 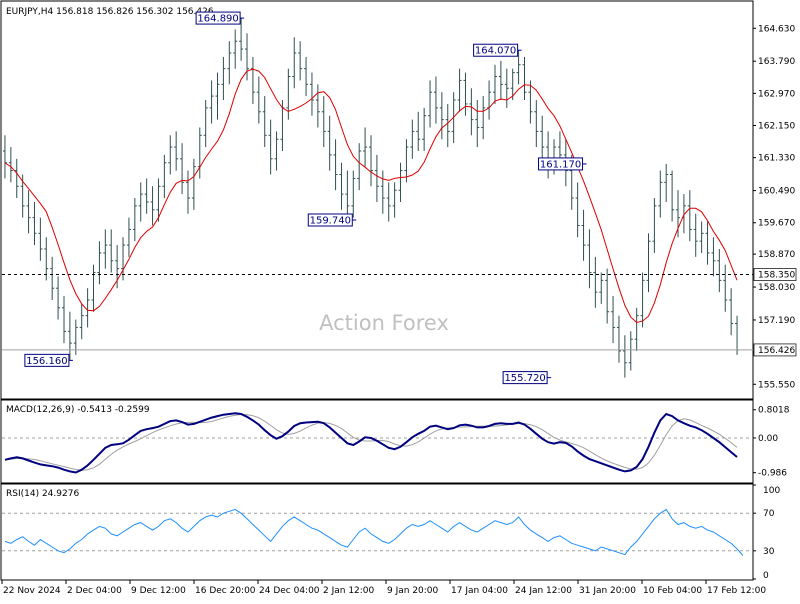 I want to click on price-annotation: 156.160, so click(x=48, y=360).